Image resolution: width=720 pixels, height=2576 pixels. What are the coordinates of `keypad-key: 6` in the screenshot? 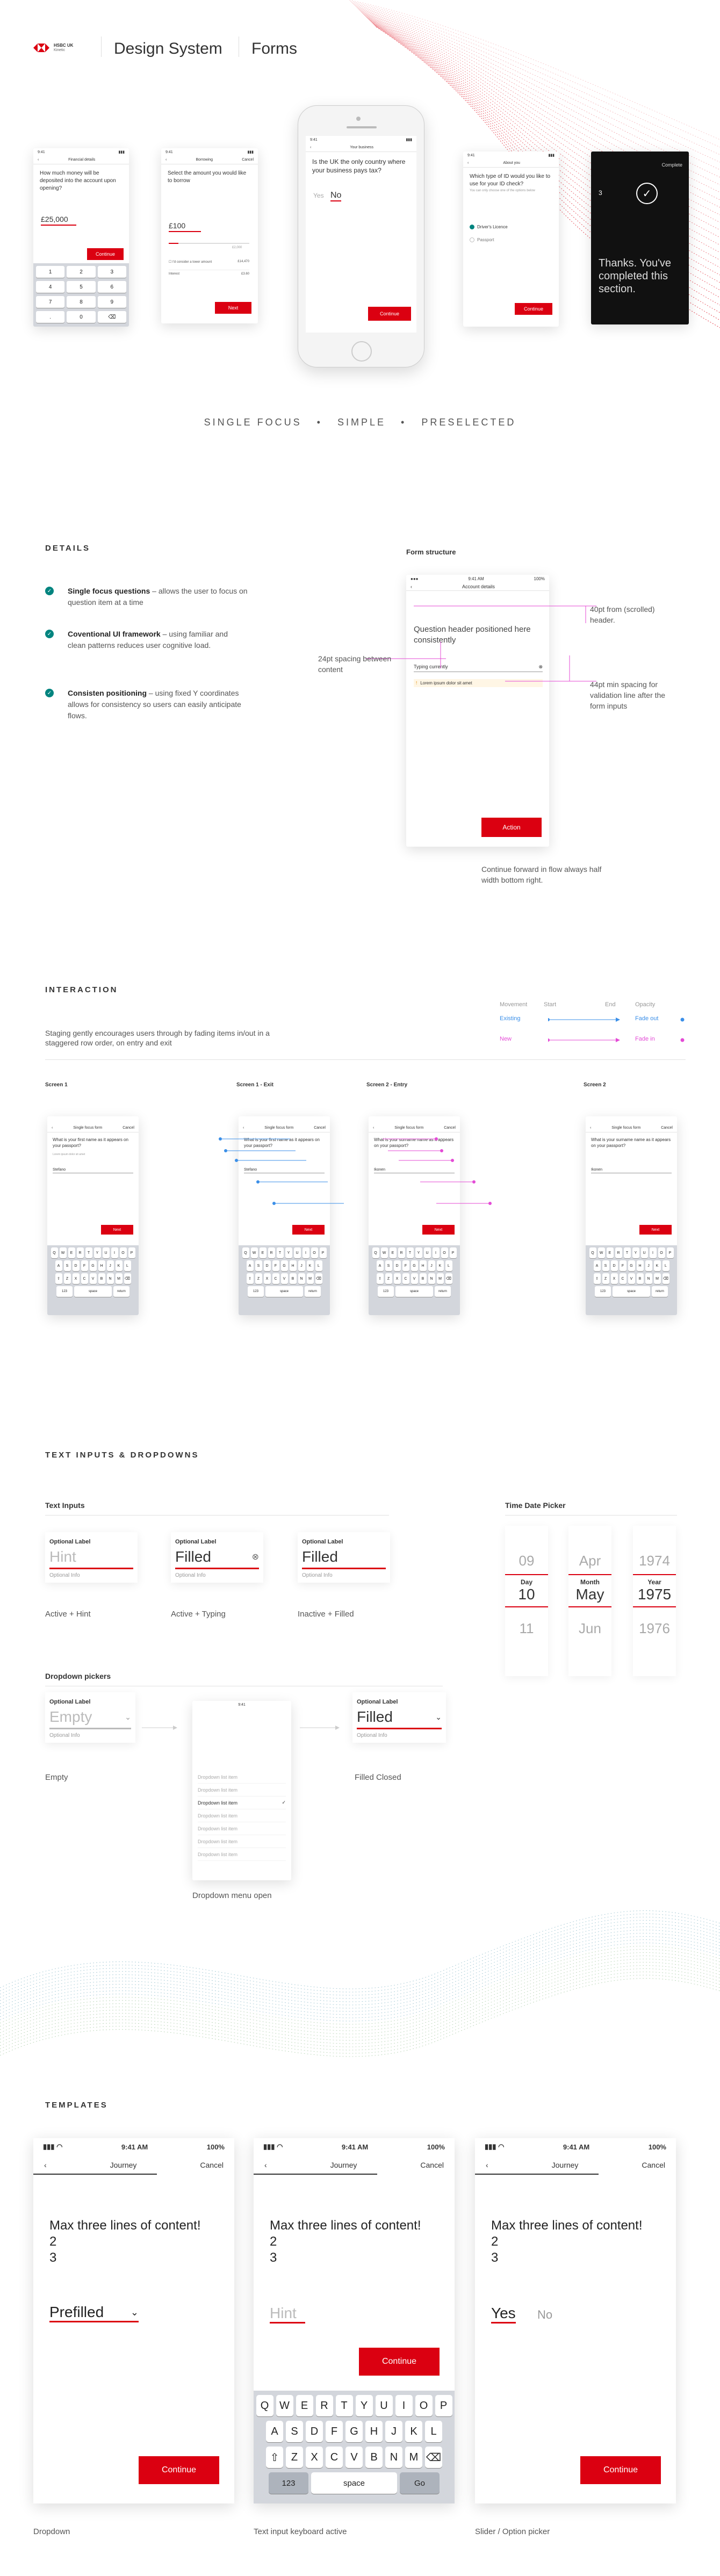 It's located at (111, 287).